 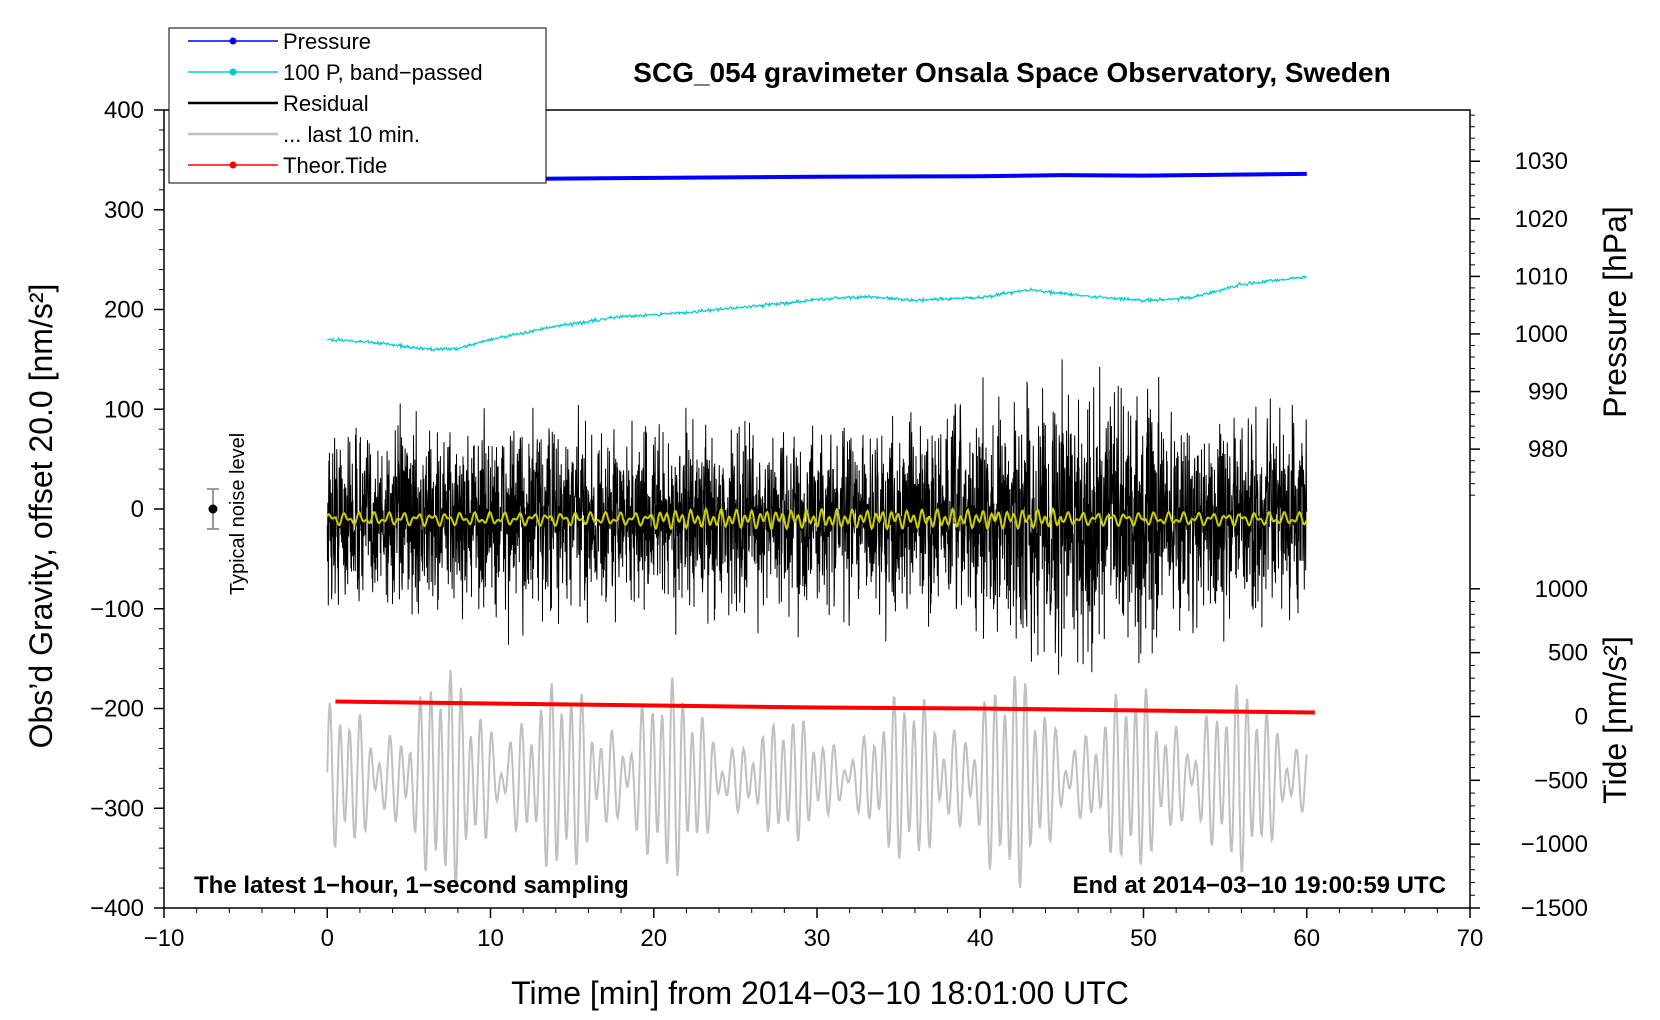 I want to click on x-tick-label: −10, so click(x=164, y=938).